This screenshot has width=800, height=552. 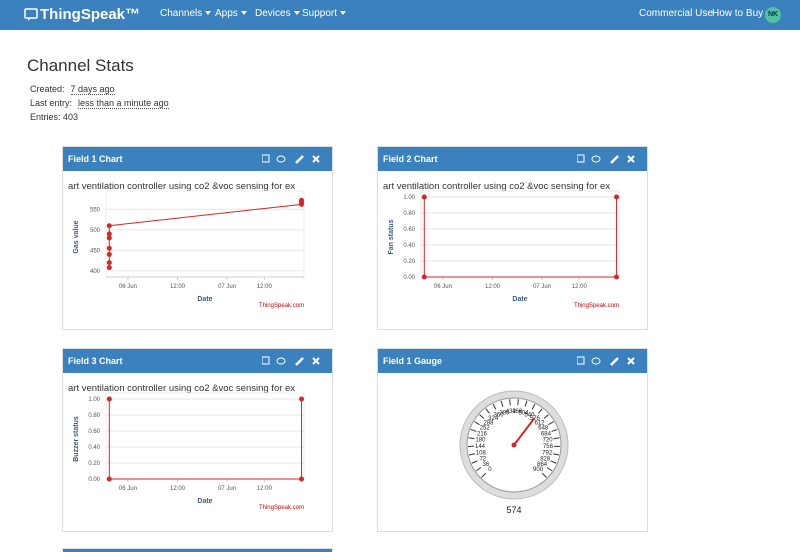 I want to click on y-tick-label: 0.80, so click(x=94, y=416).